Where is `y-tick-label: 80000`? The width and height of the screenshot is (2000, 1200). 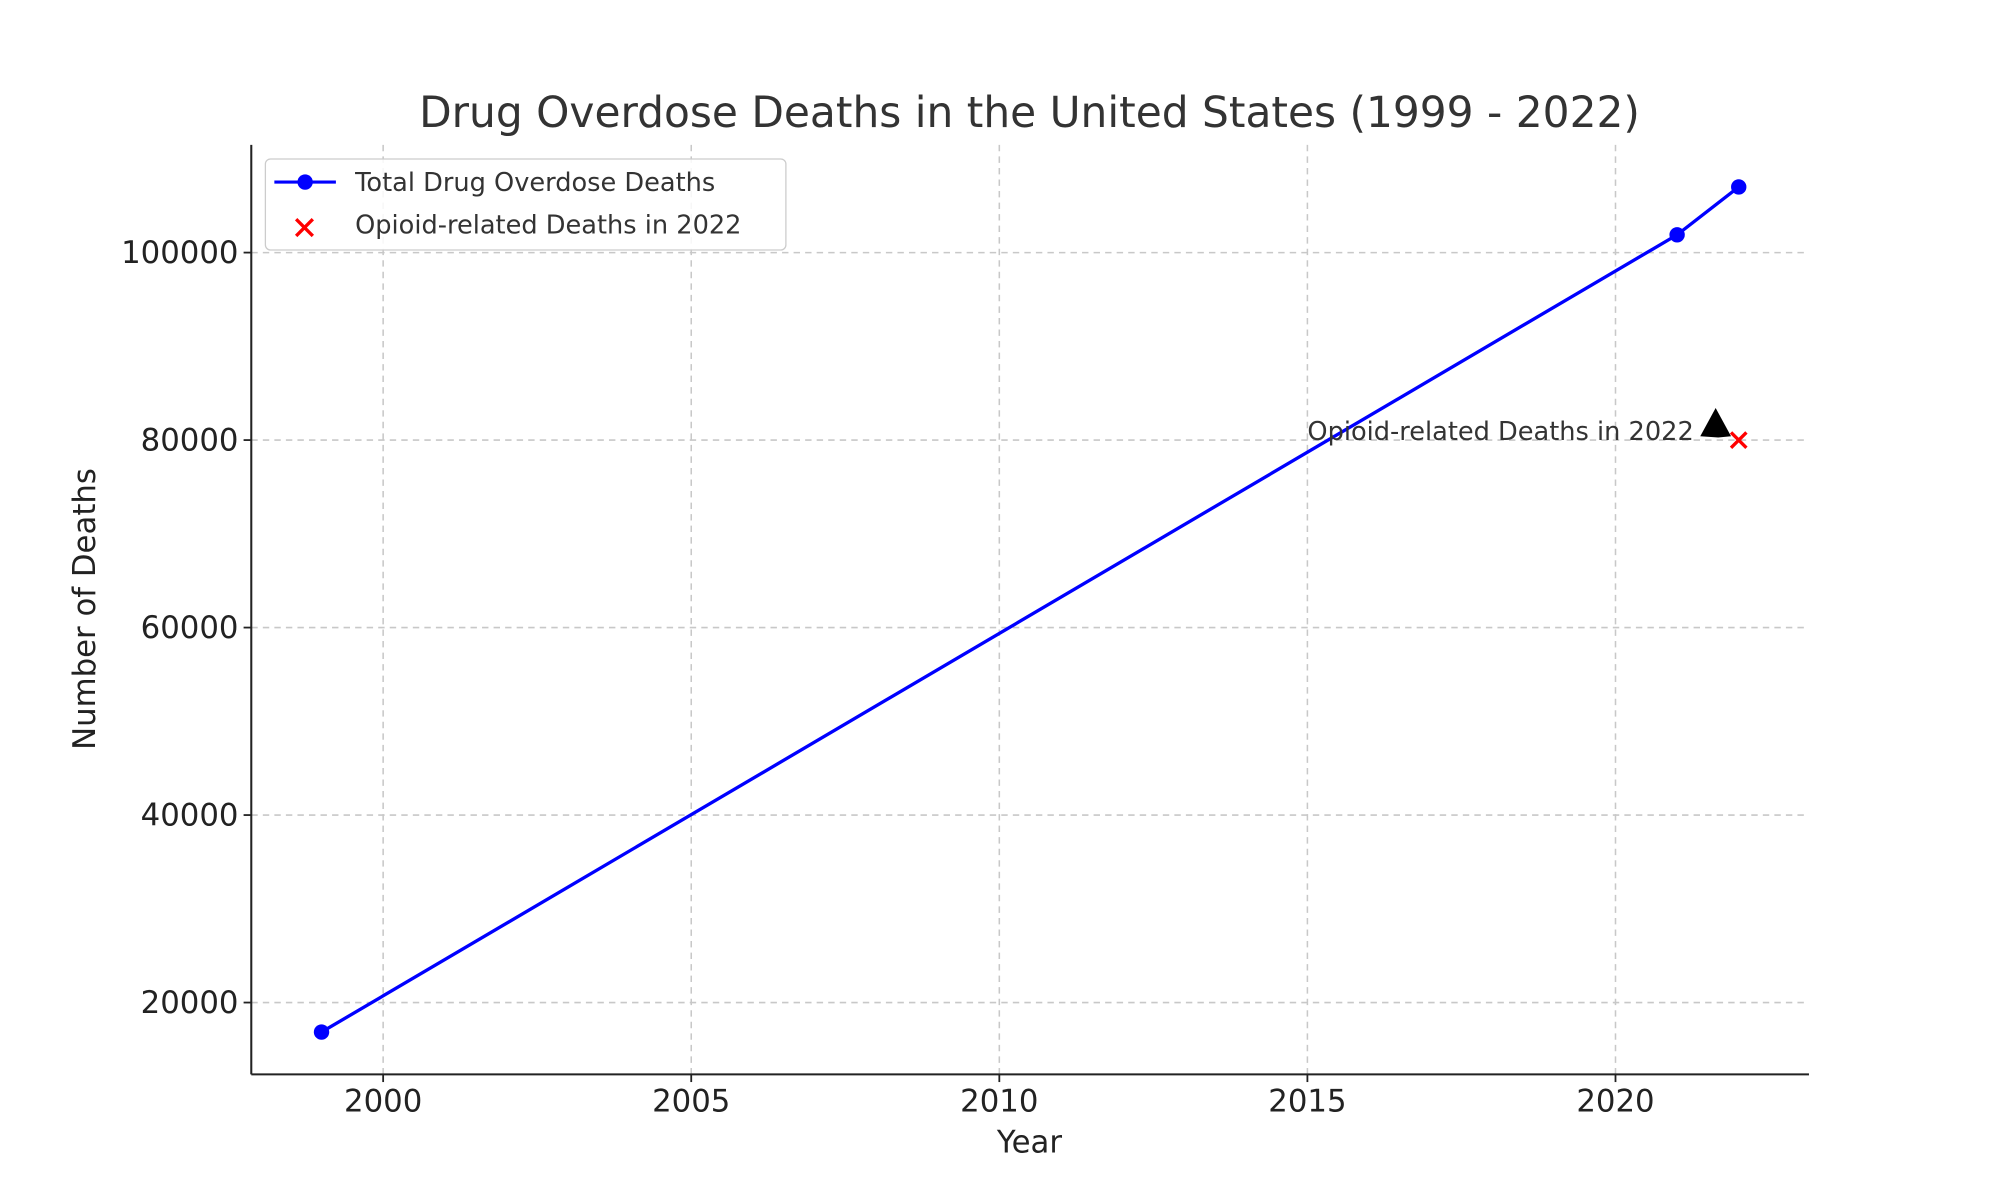
y-tick-label: 80000 is located at coordinates (190, 440).